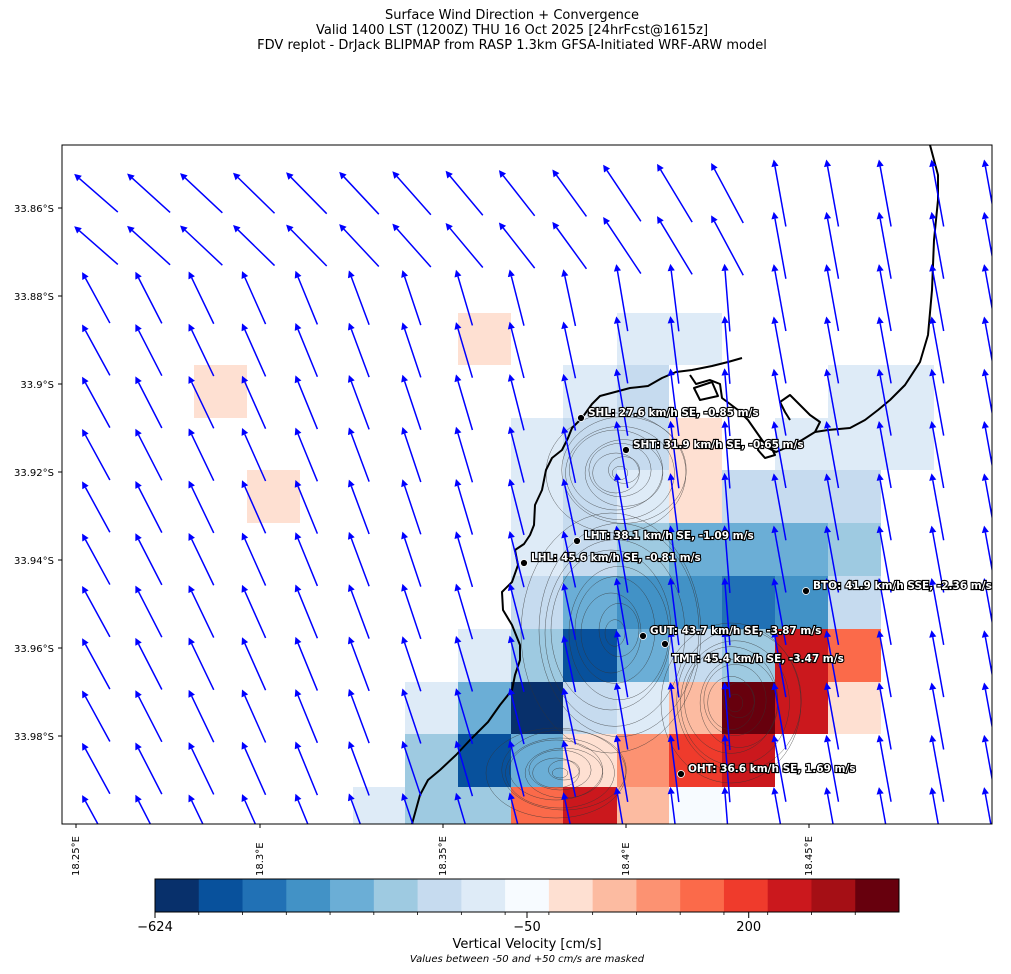 The width and height of the screenshot is (1011, 974). What do you see at coordinates (735, 631) in the screenshot?
I see `station-label: GUT: 43.7 km/h SE, -3.87 m/s` at bounding box center [735, 631].